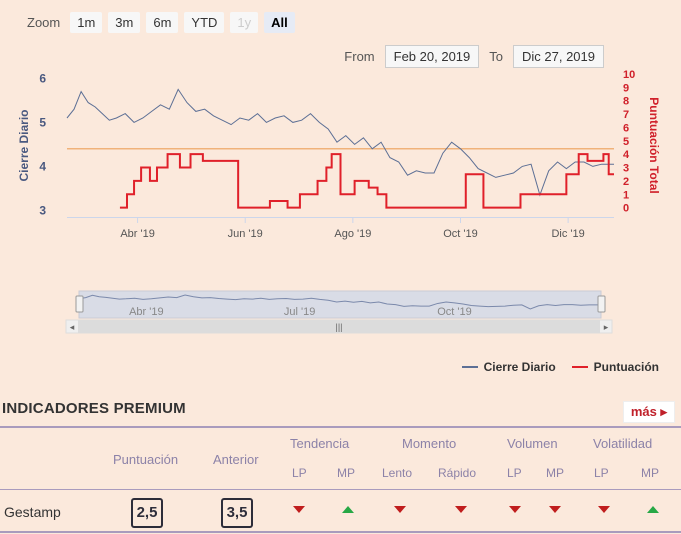  I want to click on subheader-tendencia-lp: LP, so click(299, 473).